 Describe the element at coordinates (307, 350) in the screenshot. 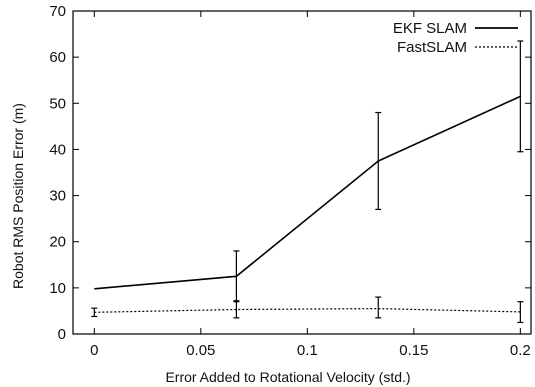

I see `x-tick-label: 0.1` at that location.